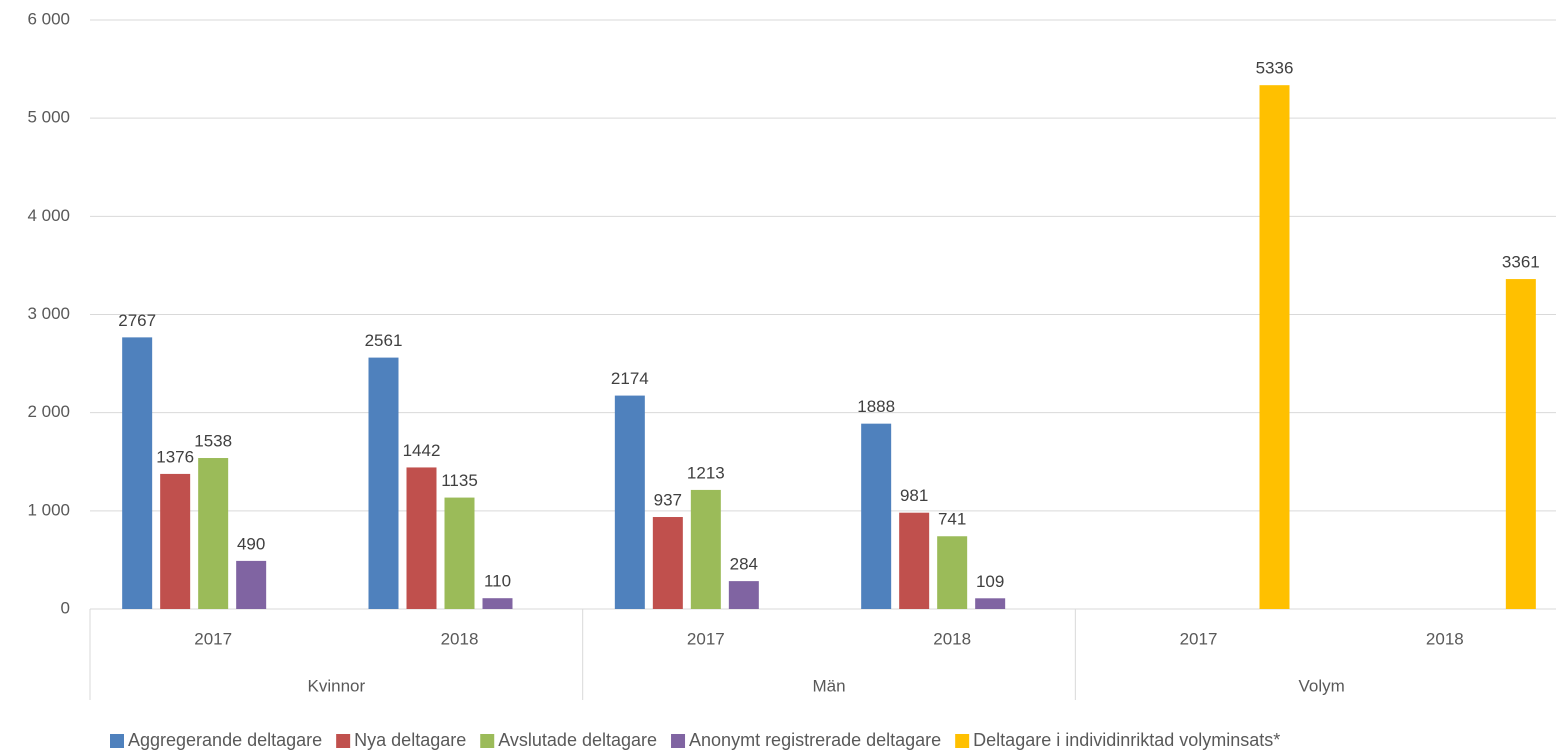  I want to click on data-label: 1135, so click(459, 480).